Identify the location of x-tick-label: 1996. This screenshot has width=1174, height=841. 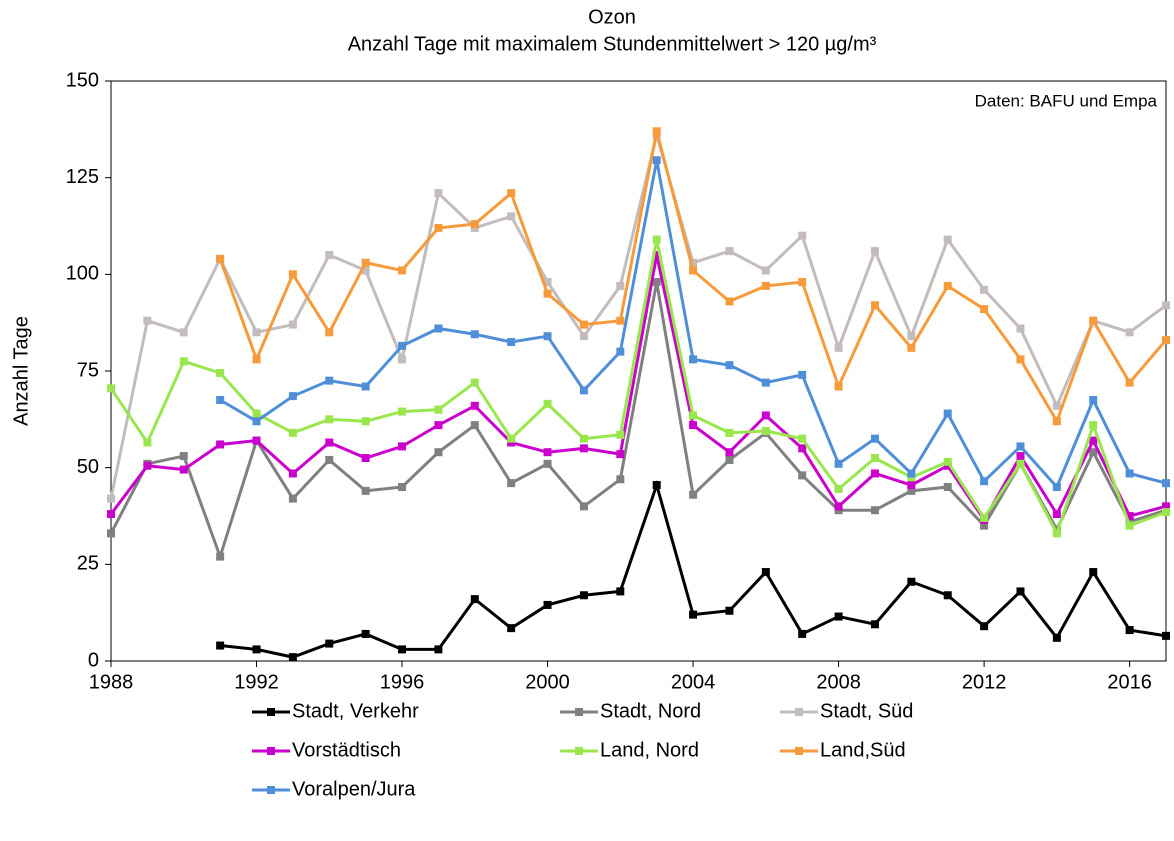
(402, 682).